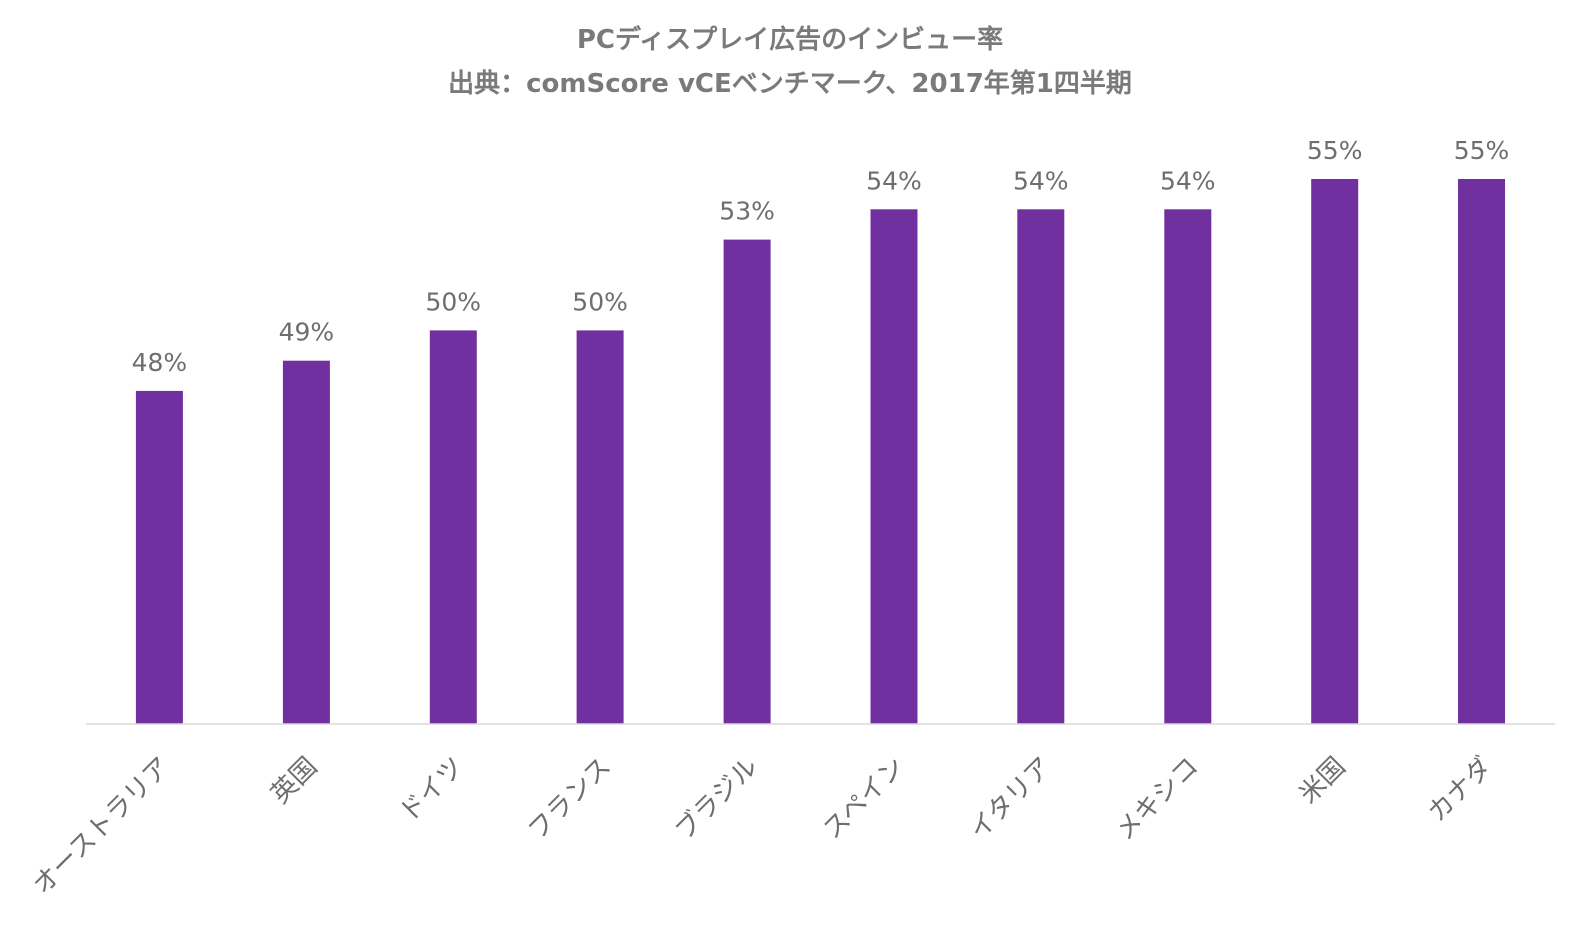 This screenshot has height=925, width=1579. Describe the element at coordinates (1011, 799) in the screenshot. I see `x-tick-label-6: イタリア` at that location.